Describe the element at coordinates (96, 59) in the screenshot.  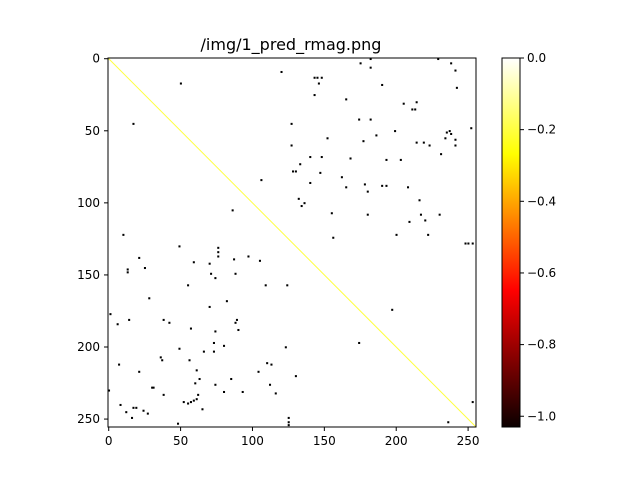
I see `y-tick-label: 0` at that location.